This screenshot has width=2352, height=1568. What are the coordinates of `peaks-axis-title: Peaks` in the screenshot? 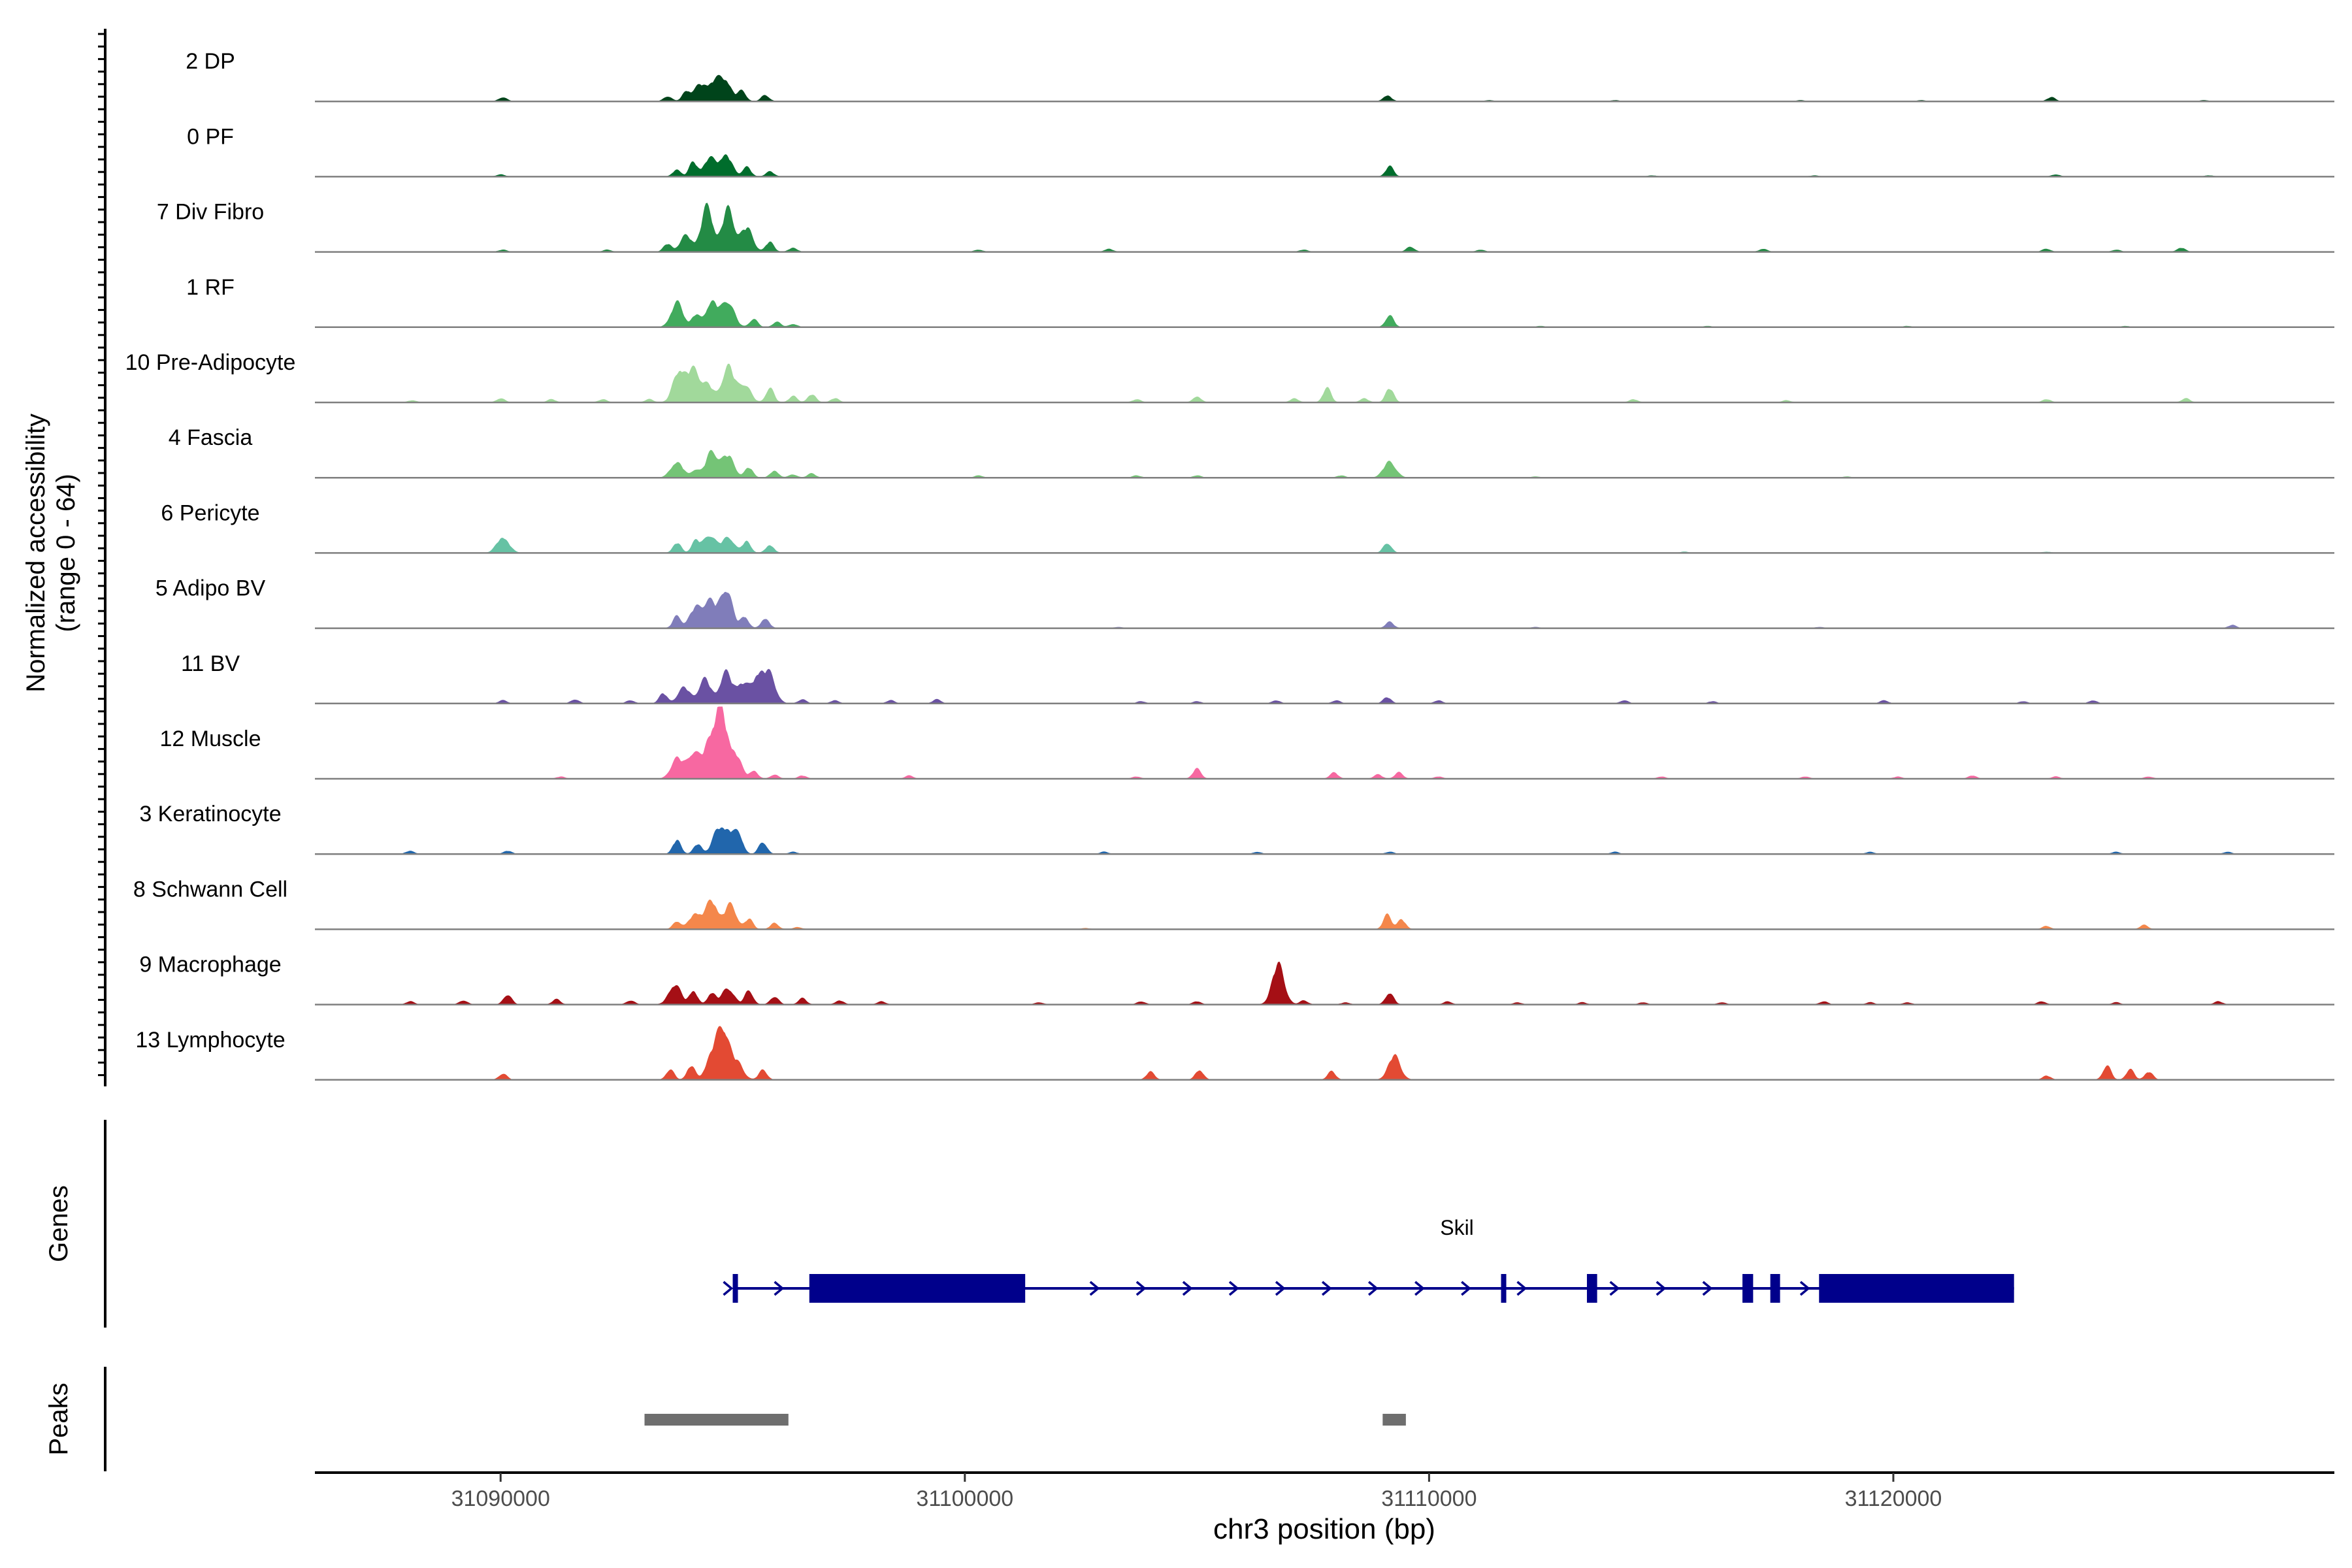 It's located at (58, 1418).